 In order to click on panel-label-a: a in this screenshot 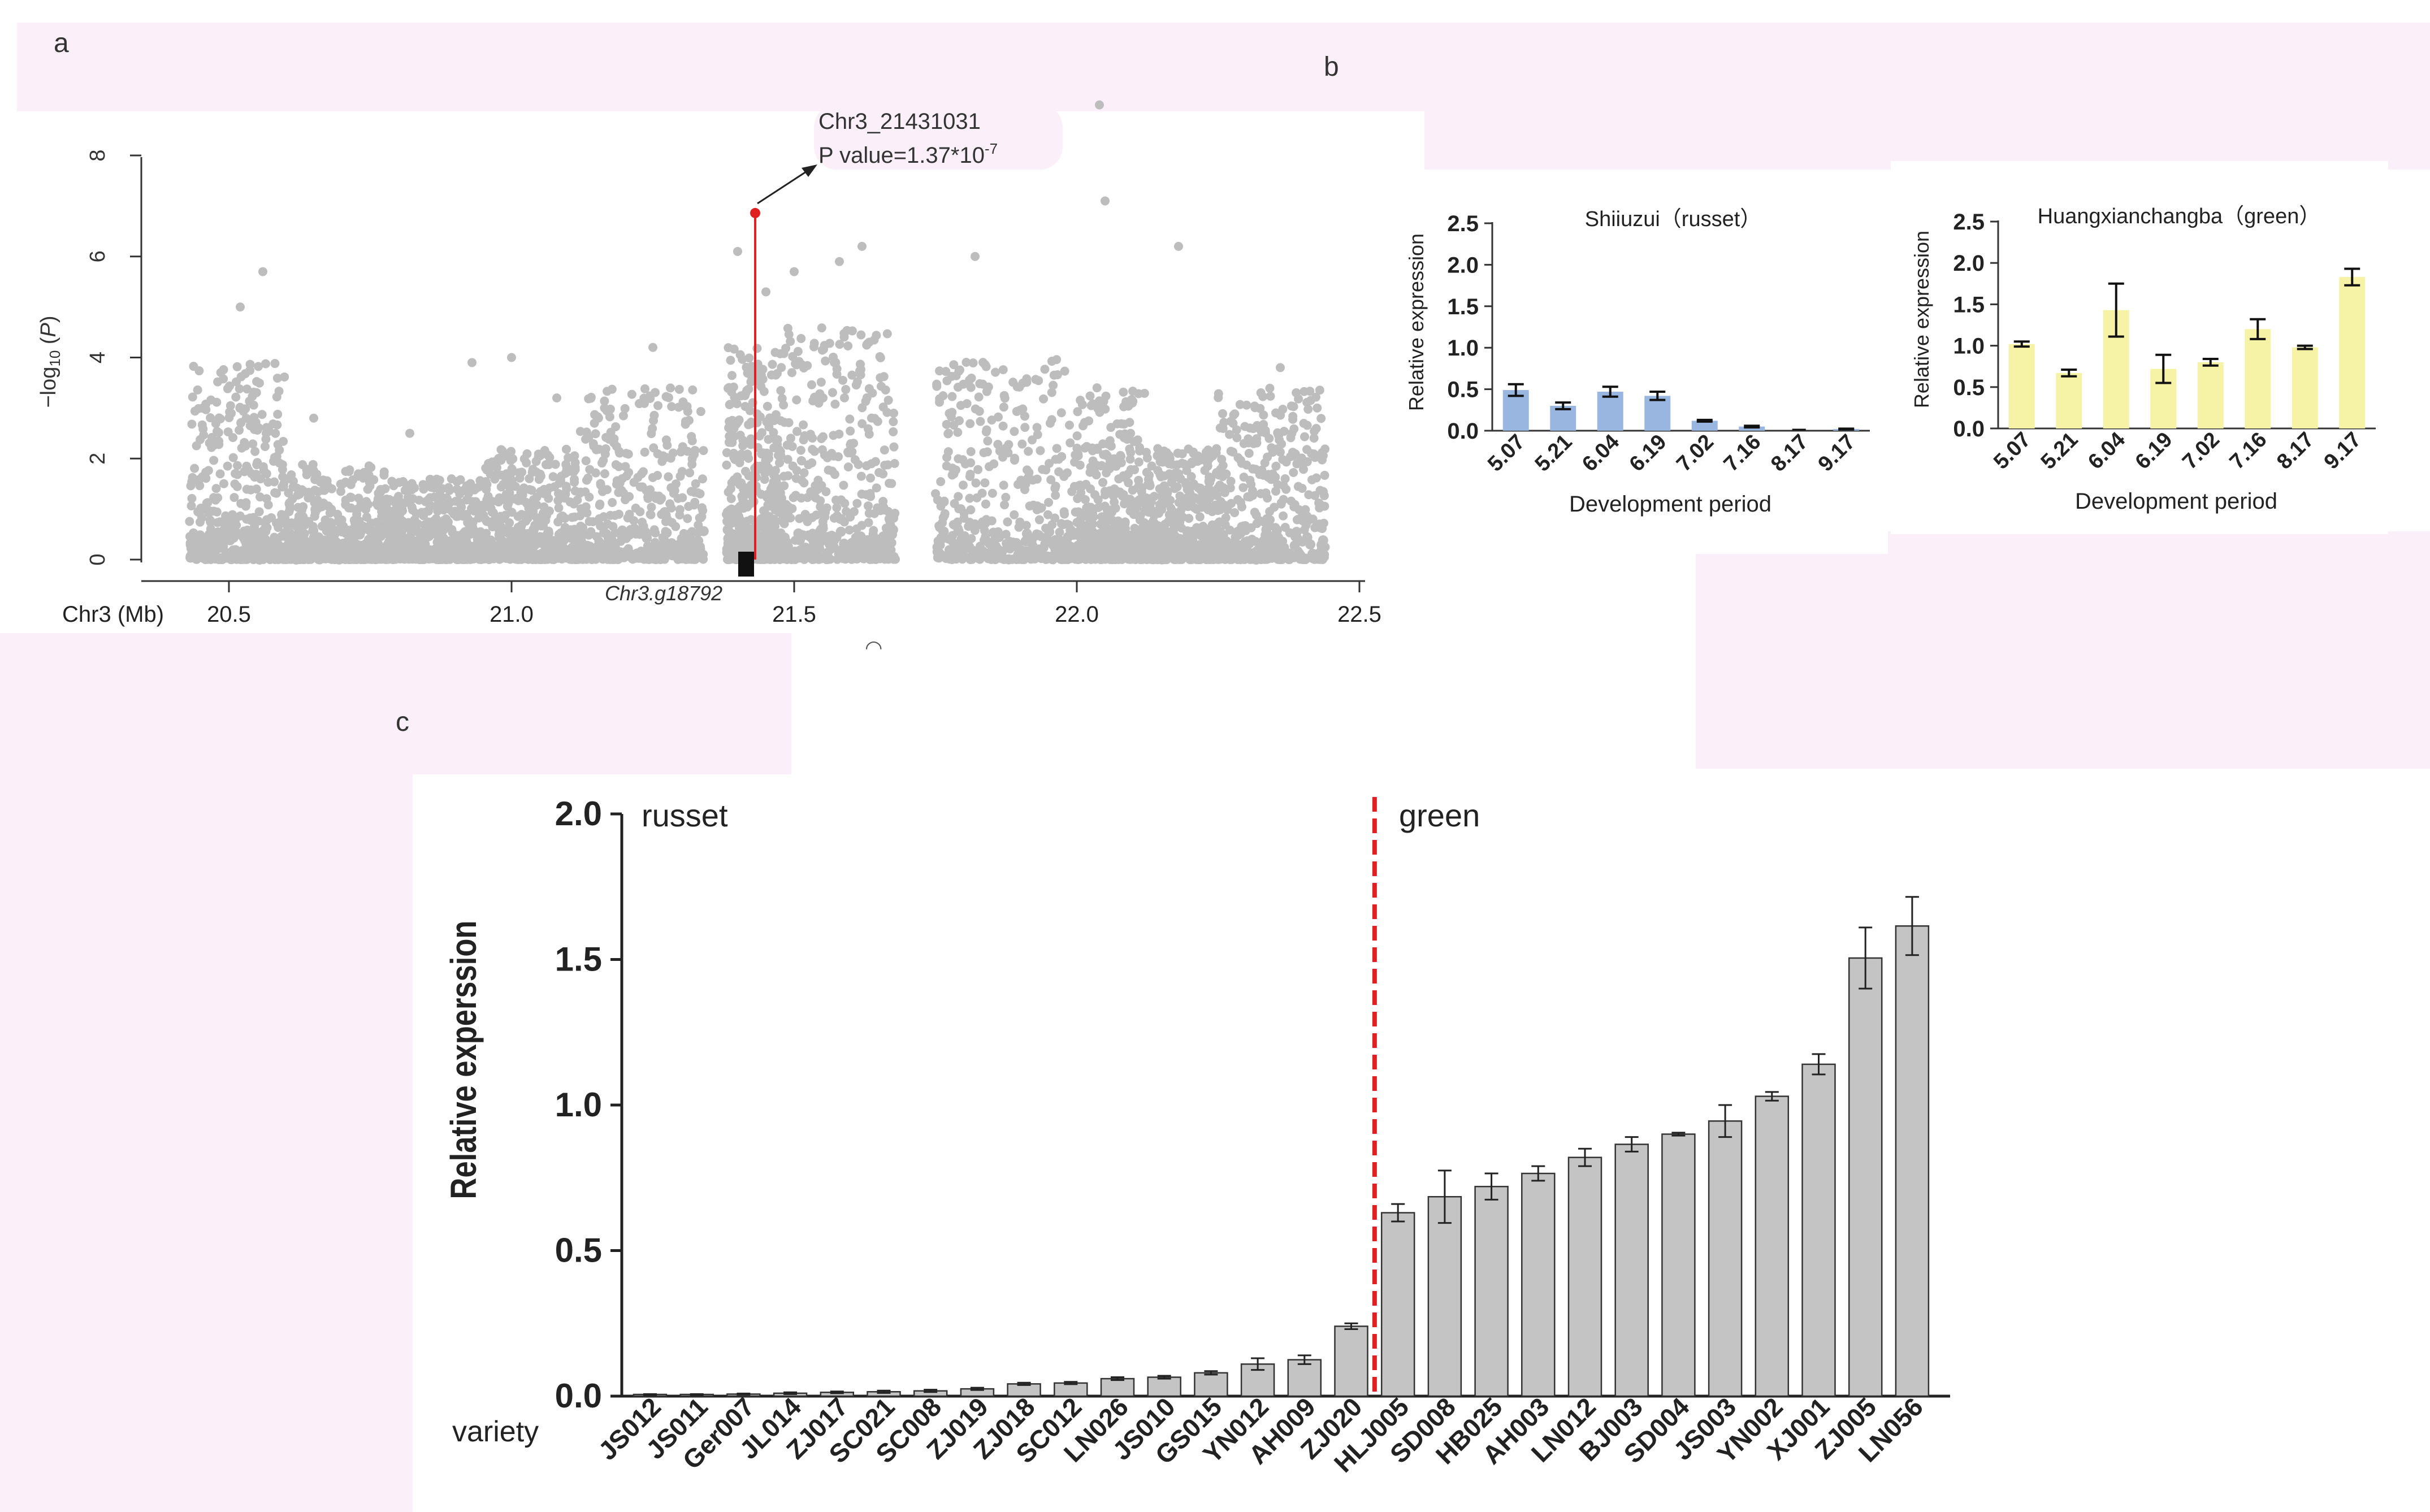, I will do `click(61, 43)`.